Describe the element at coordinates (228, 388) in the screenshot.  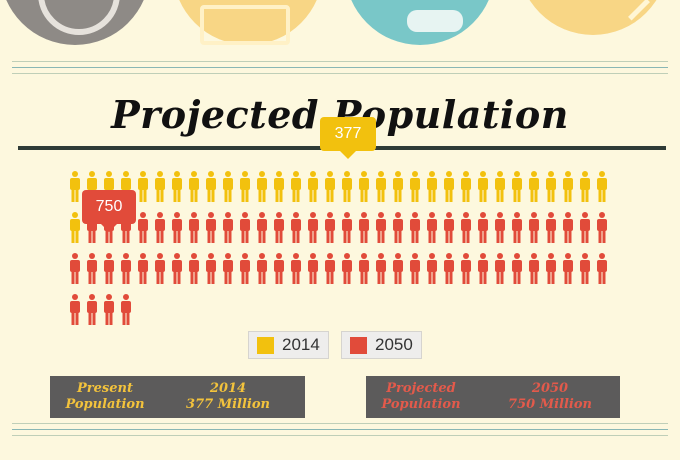
I see `present-year: 2014` at that location.